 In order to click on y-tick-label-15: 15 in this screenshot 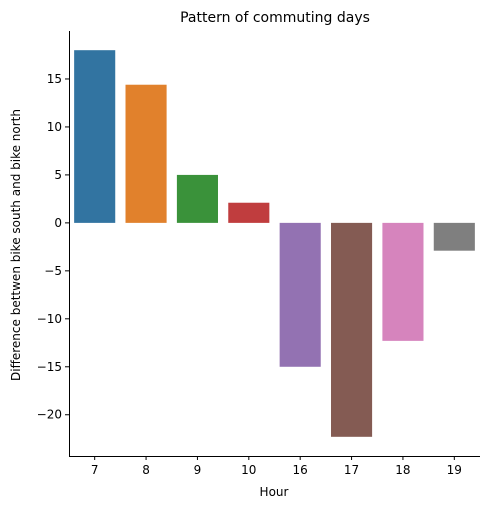, I will do `click(54, 79)`.